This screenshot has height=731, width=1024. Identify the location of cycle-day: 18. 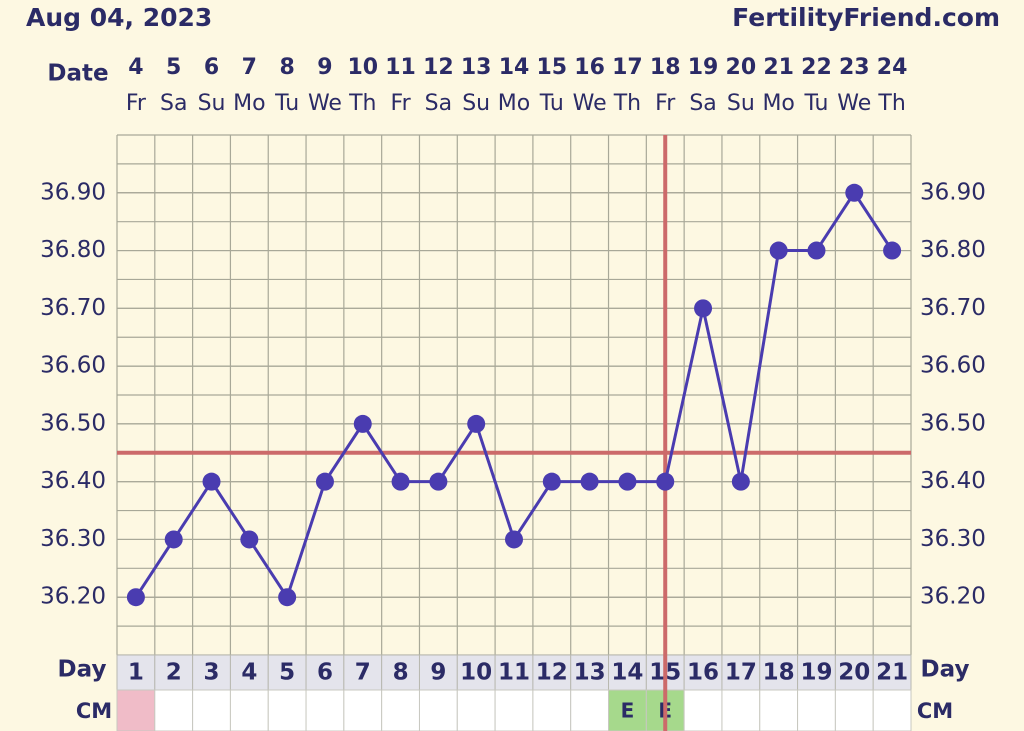
(779, 673).